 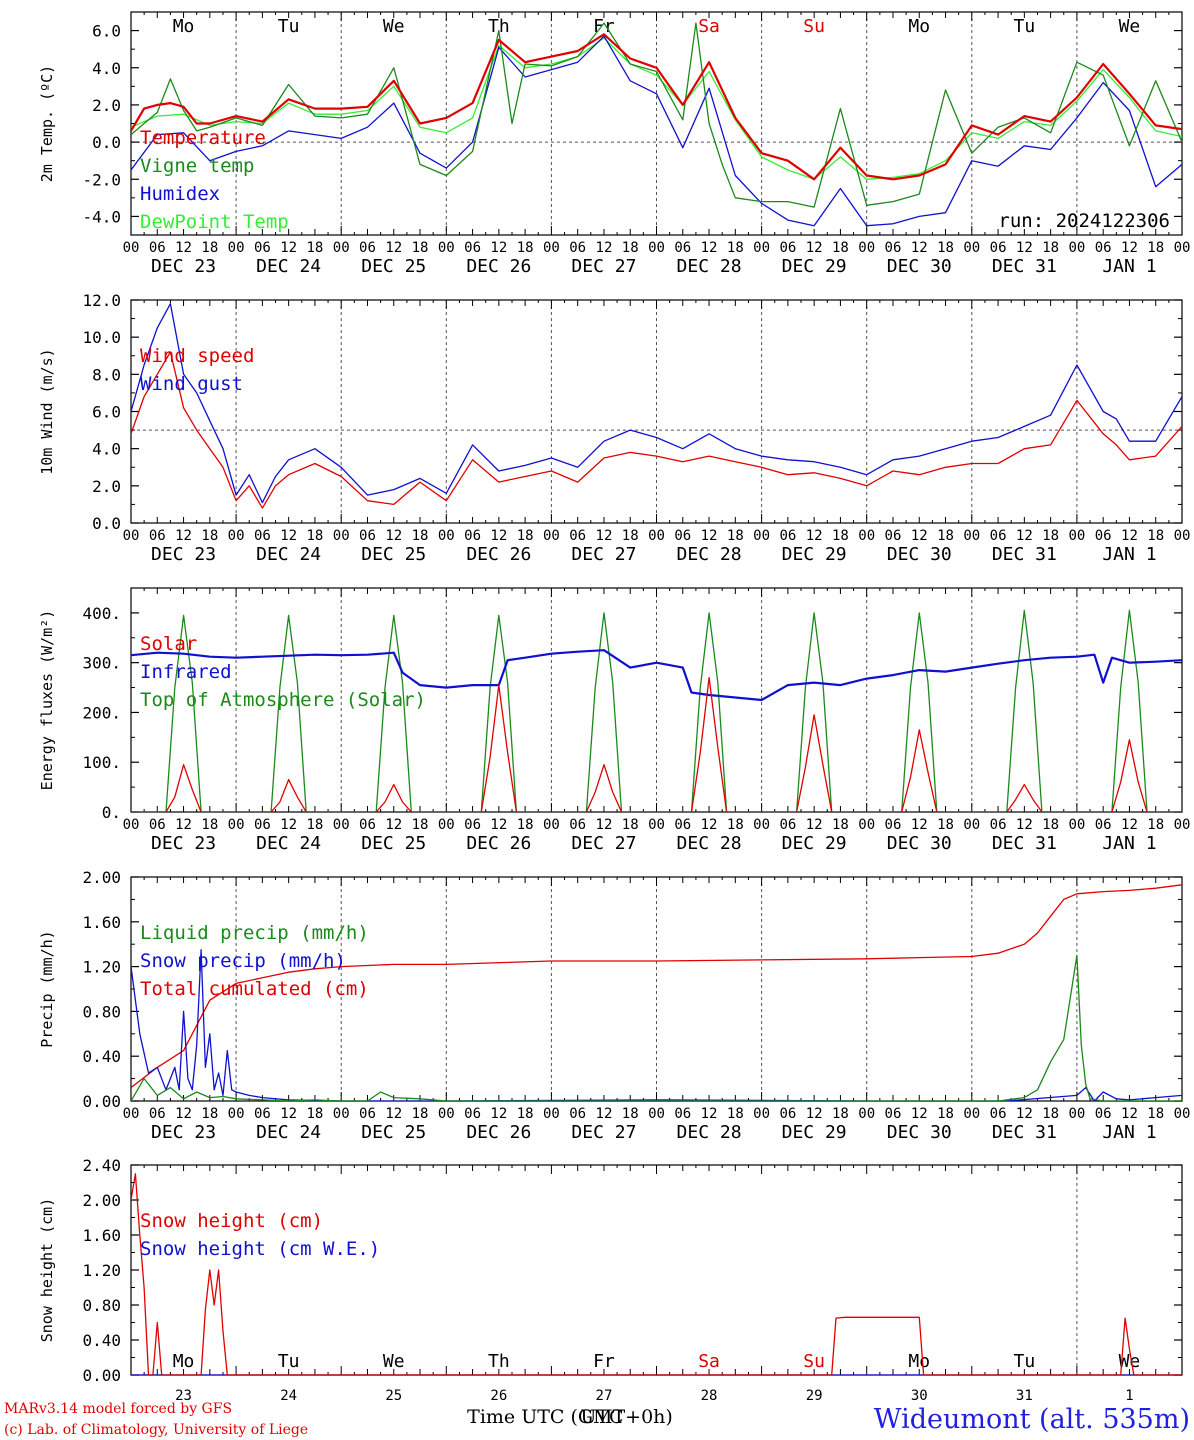 What do you see at coordinates (604, 1396) in the screenshot?
I see `short-date-label: 27` at bounding box center [604, 1396].